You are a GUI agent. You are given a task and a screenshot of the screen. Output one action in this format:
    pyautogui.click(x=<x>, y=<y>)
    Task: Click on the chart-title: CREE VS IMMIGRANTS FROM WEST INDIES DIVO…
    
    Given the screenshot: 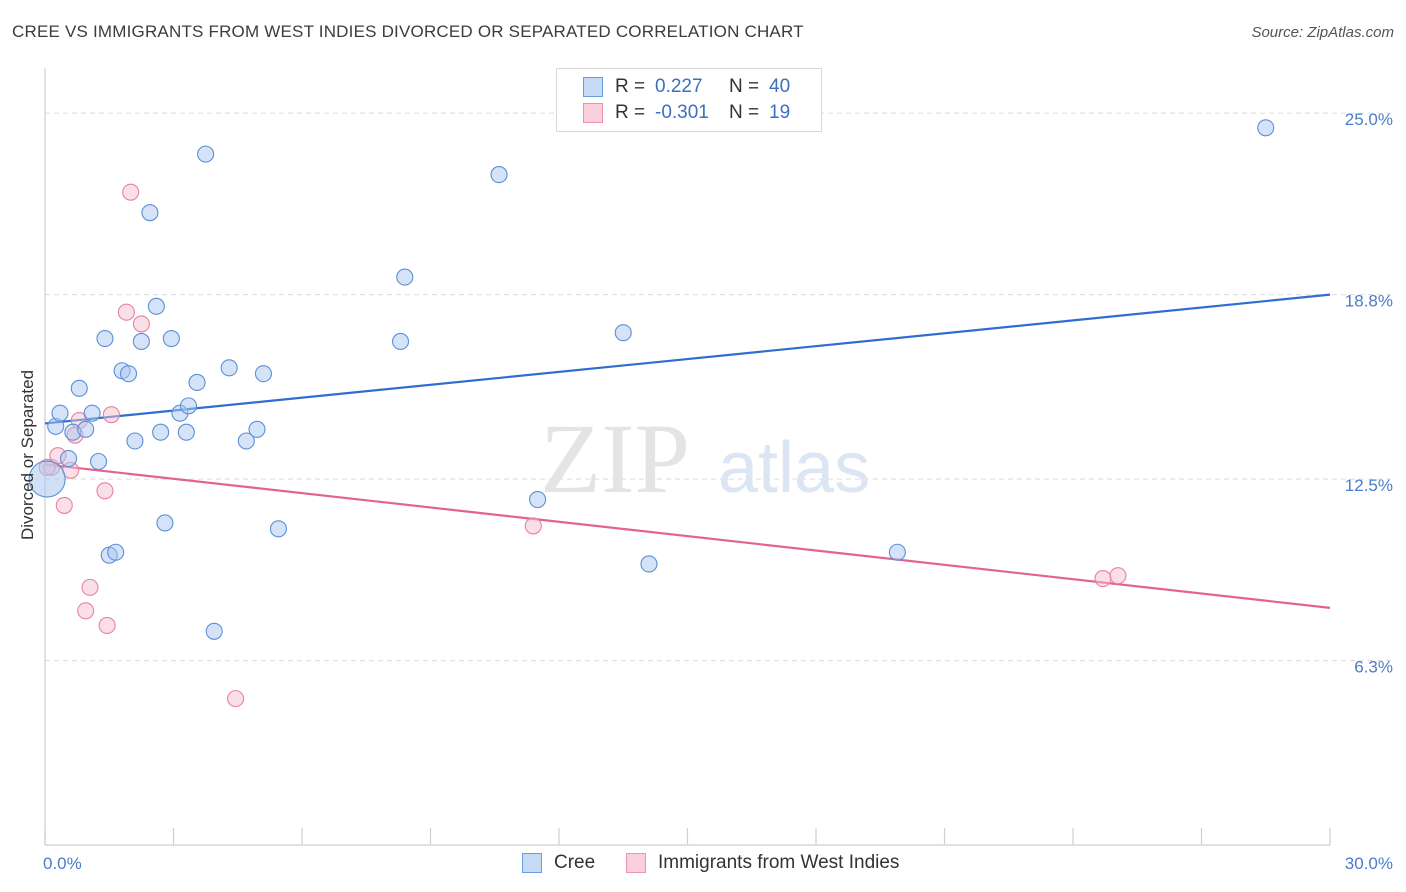 What is the action you would take?
    pyautogui.click(x=408, y=31)
    